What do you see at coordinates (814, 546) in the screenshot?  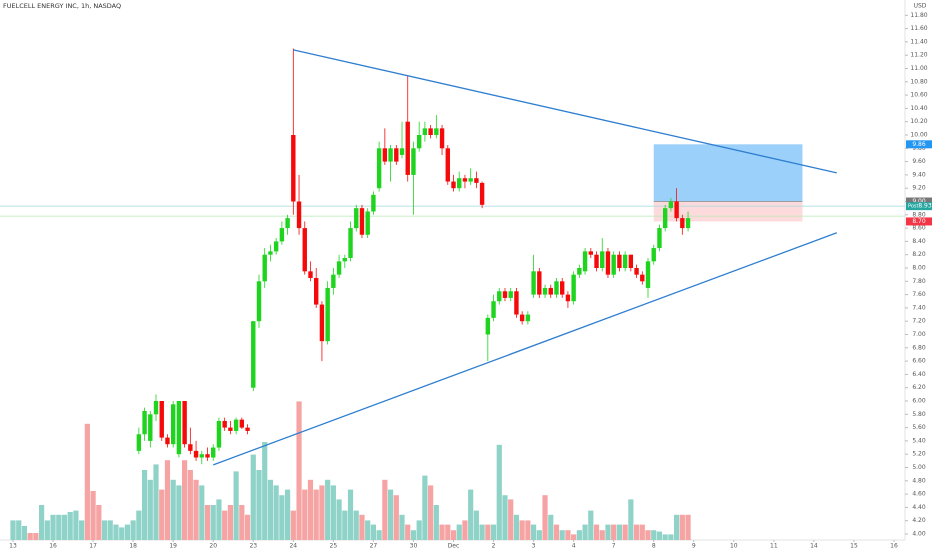 I see `x-tick-label: 14` at bounding box center [814, 546].